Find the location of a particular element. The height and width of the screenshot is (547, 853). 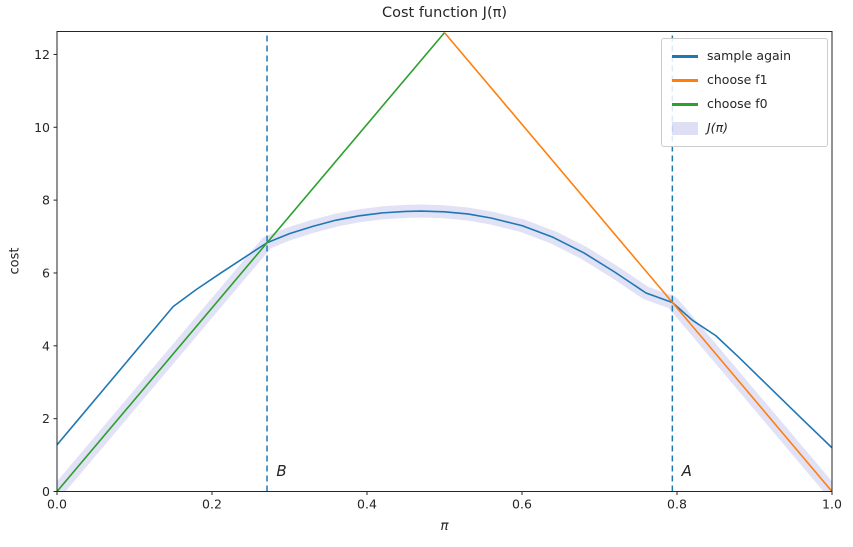

legend-label: choose f0 is located at coordinates (737, 104).